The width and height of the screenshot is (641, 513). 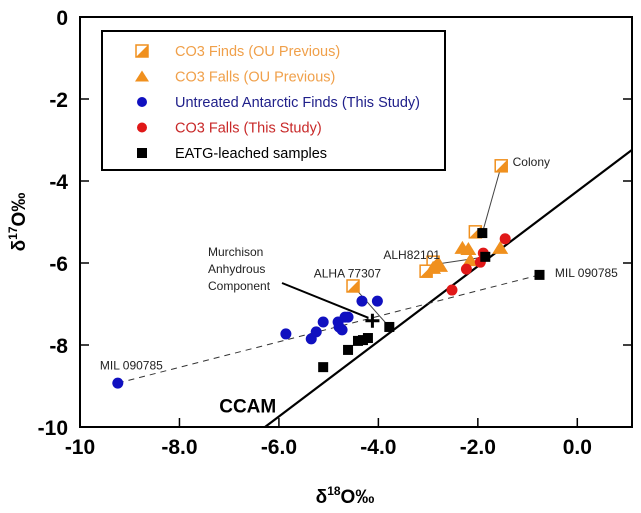 I want to click on legend-item: CO3 Finds (OU Previous), so click(x=237, y=52).